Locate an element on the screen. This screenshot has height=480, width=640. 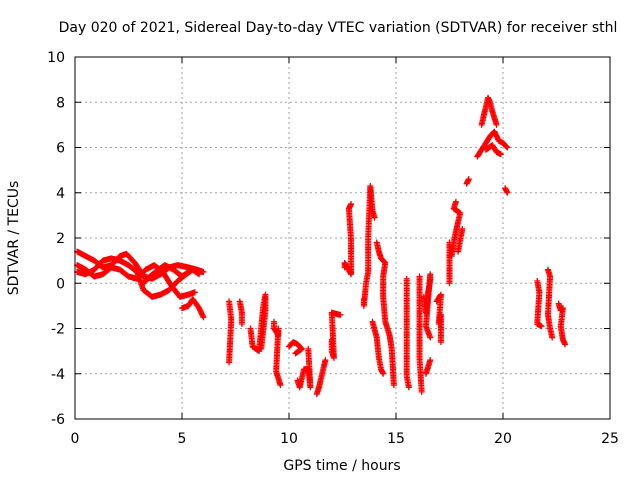
y-tick-label: 8 is located at coordinates (60, 103).